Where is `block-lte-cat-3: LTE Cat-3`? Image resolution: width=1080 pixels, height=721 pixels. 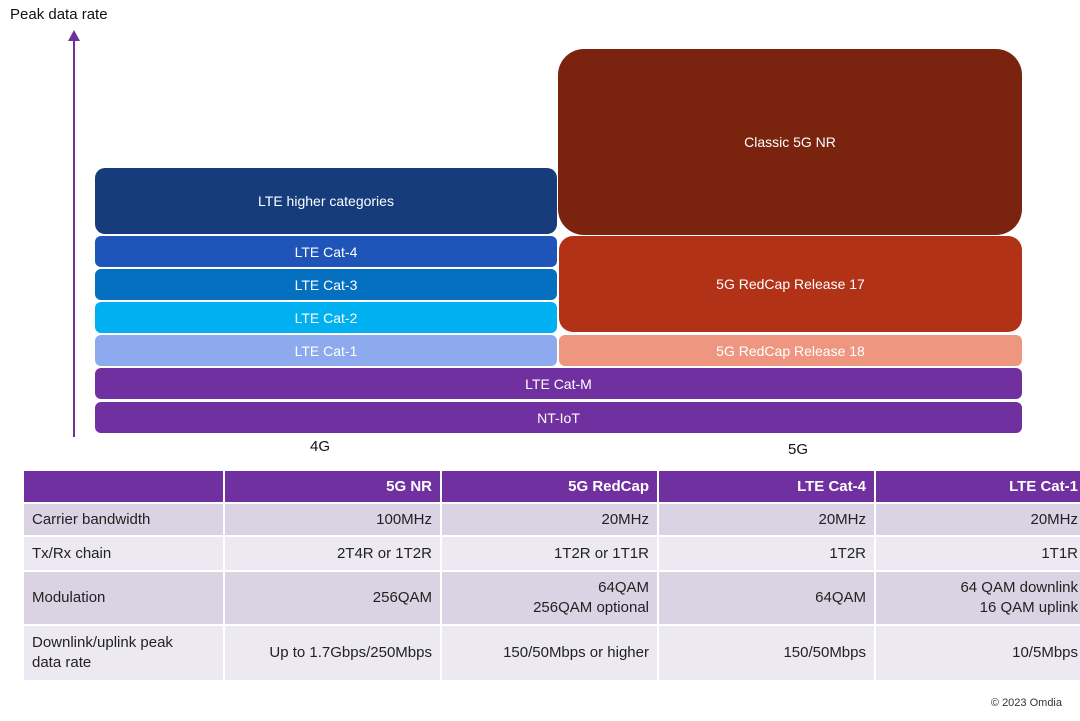
block-lte-cat-3: LTE Cat-3 is located at coordinates (326, 284).